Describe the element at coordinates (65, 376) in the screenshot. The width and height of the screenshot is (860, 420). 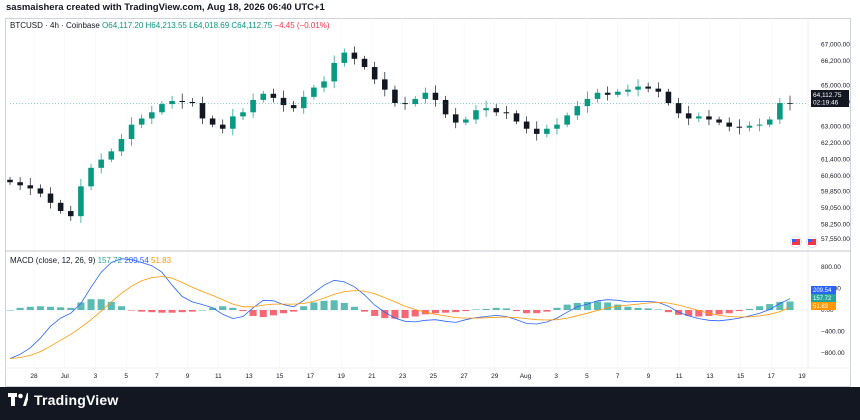
I see `time-tick-label: Jul` at that location.